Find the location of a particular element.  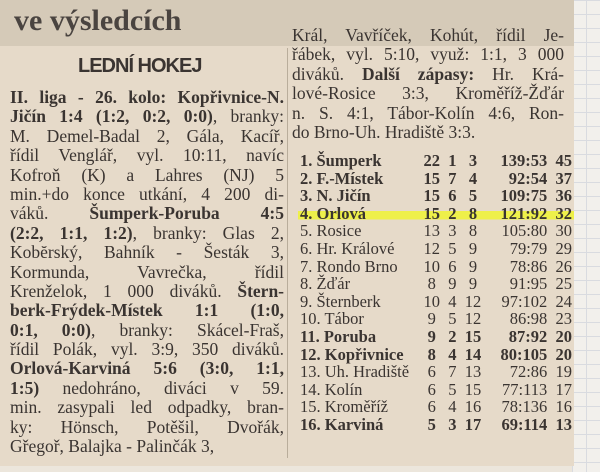

wins: 8 is located at coordinates (431, 354).